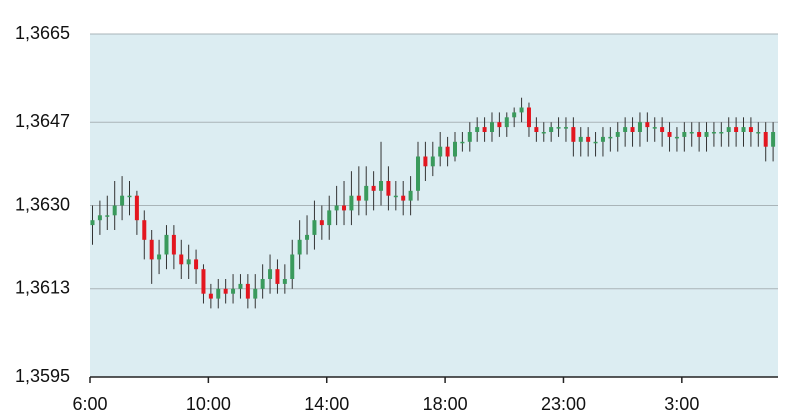  I want to click on x-tick-label: 14:00, so click(326, 404).